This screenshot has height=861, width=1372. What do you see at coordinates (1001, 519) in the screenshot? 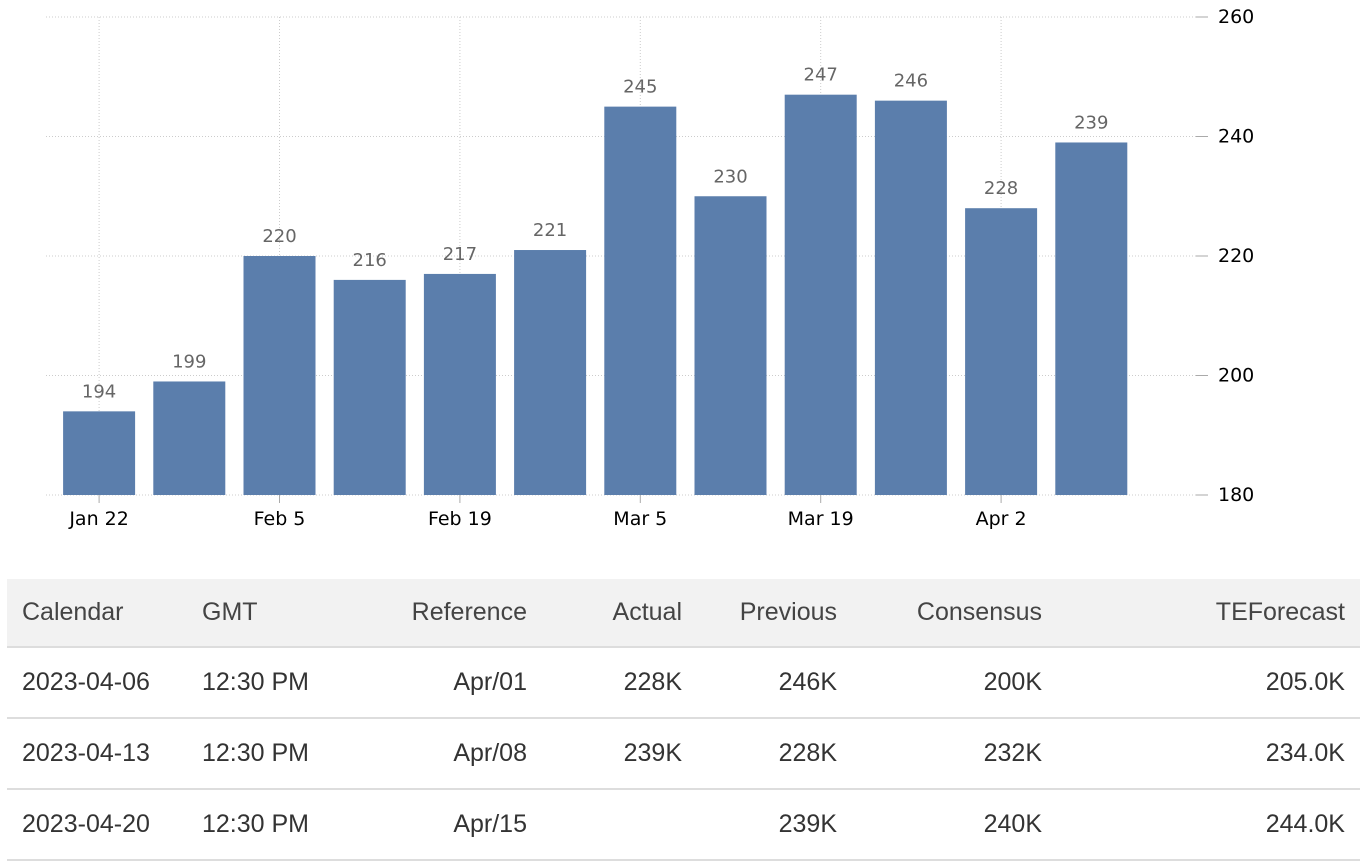
I see `x-tick-label: Apr 2` at bounding box center [1001, 519].